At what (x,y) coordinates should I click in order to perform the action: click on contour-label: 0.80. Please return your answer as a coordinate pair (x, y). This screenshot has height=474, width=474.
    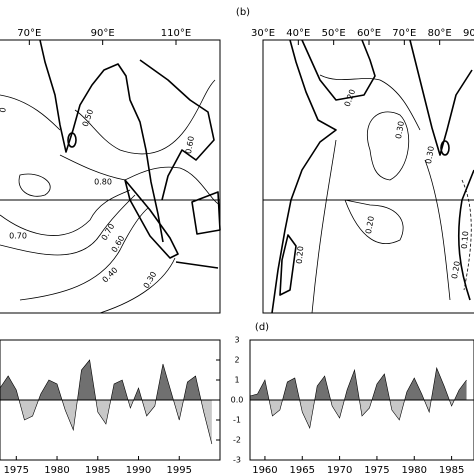
    Looking at the image, I should click on (103, 182).